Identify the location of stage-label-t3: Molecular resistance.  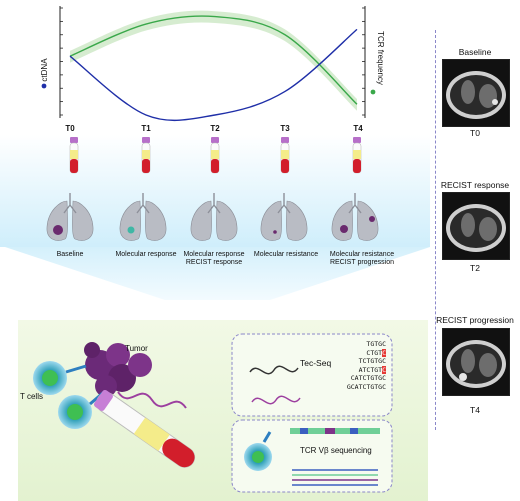
(286, 255).